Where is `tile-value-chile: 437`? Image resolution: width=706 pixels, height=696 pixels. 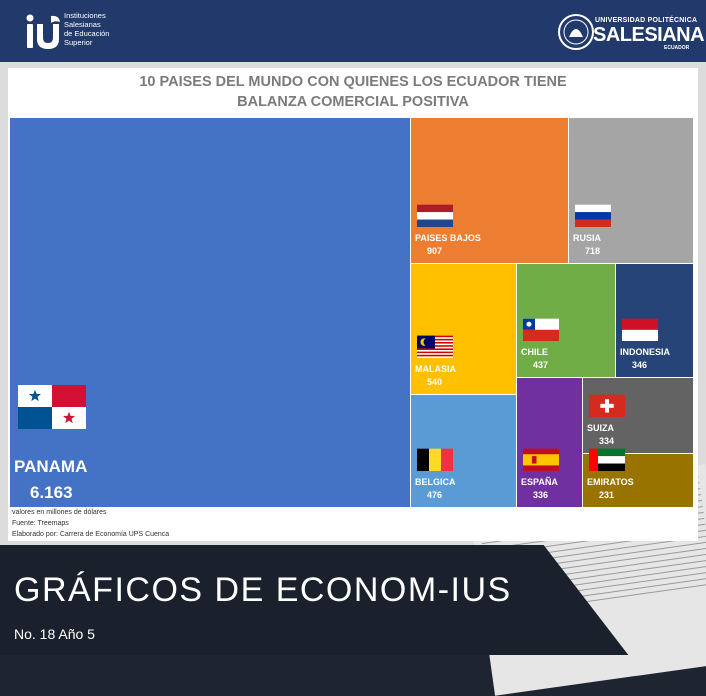
tile-value-chile: 437 is located at coordinates (540, 365).